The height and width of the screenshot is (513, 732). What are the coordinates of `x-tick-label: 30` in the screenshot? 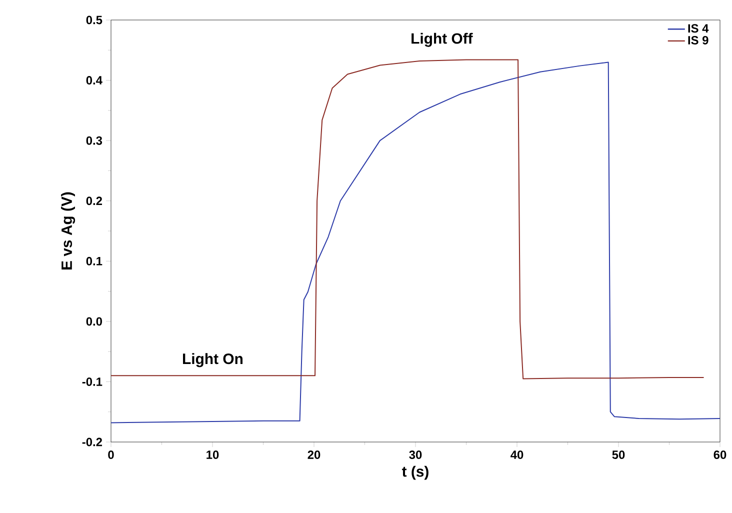 It's located at (415, 455).